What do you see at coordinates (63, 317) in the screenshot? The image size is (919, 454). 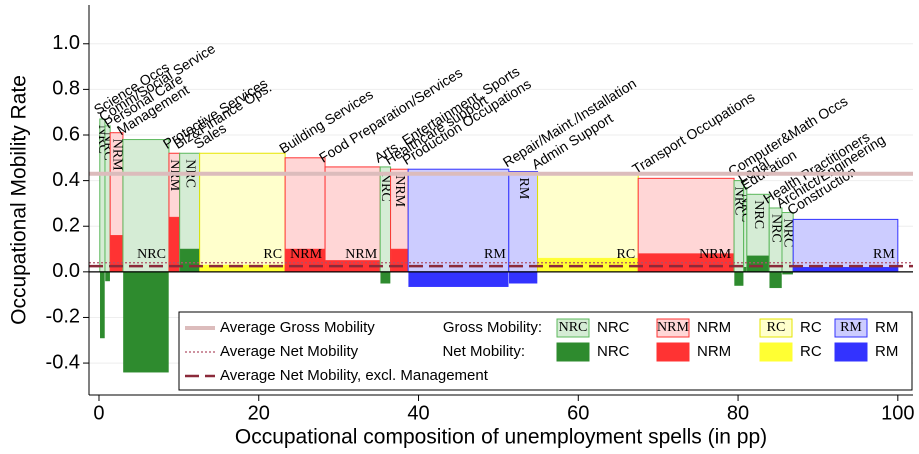 I see `y-tick-label: -0.2` at bounding box center [63, 317].